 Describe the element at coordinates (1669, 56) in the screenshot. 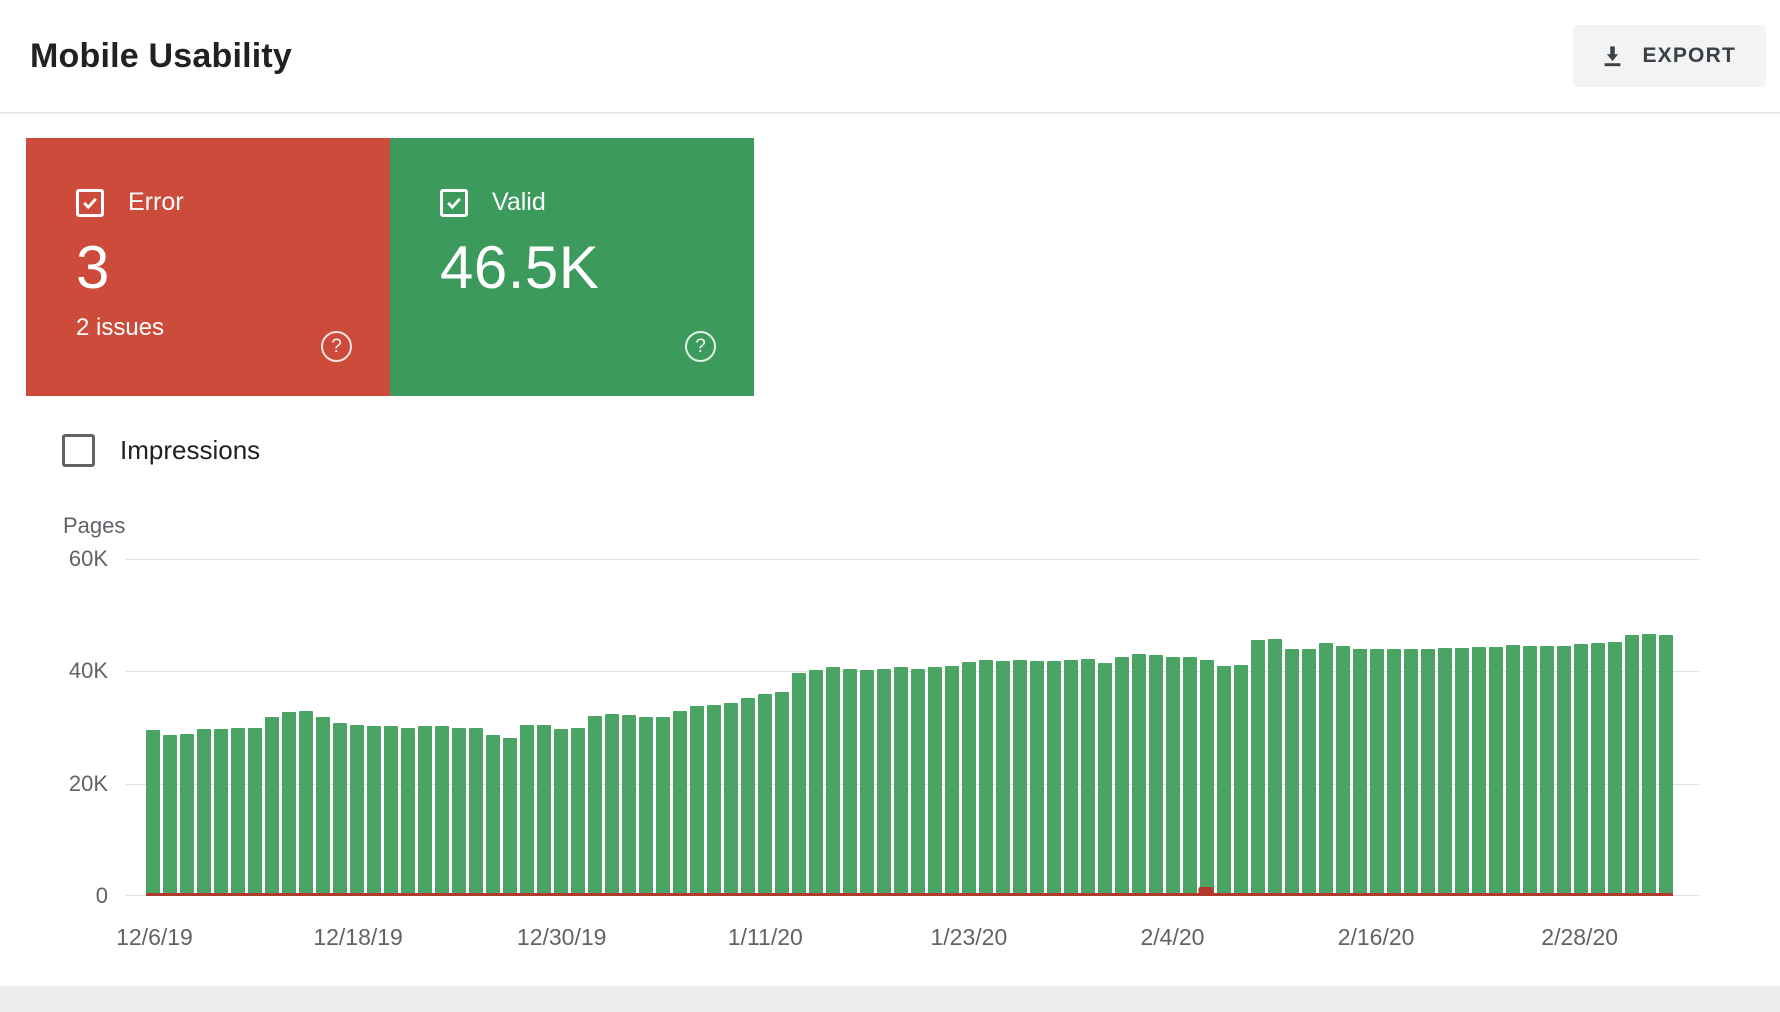

I see `export-button: EXPORT` at that location.